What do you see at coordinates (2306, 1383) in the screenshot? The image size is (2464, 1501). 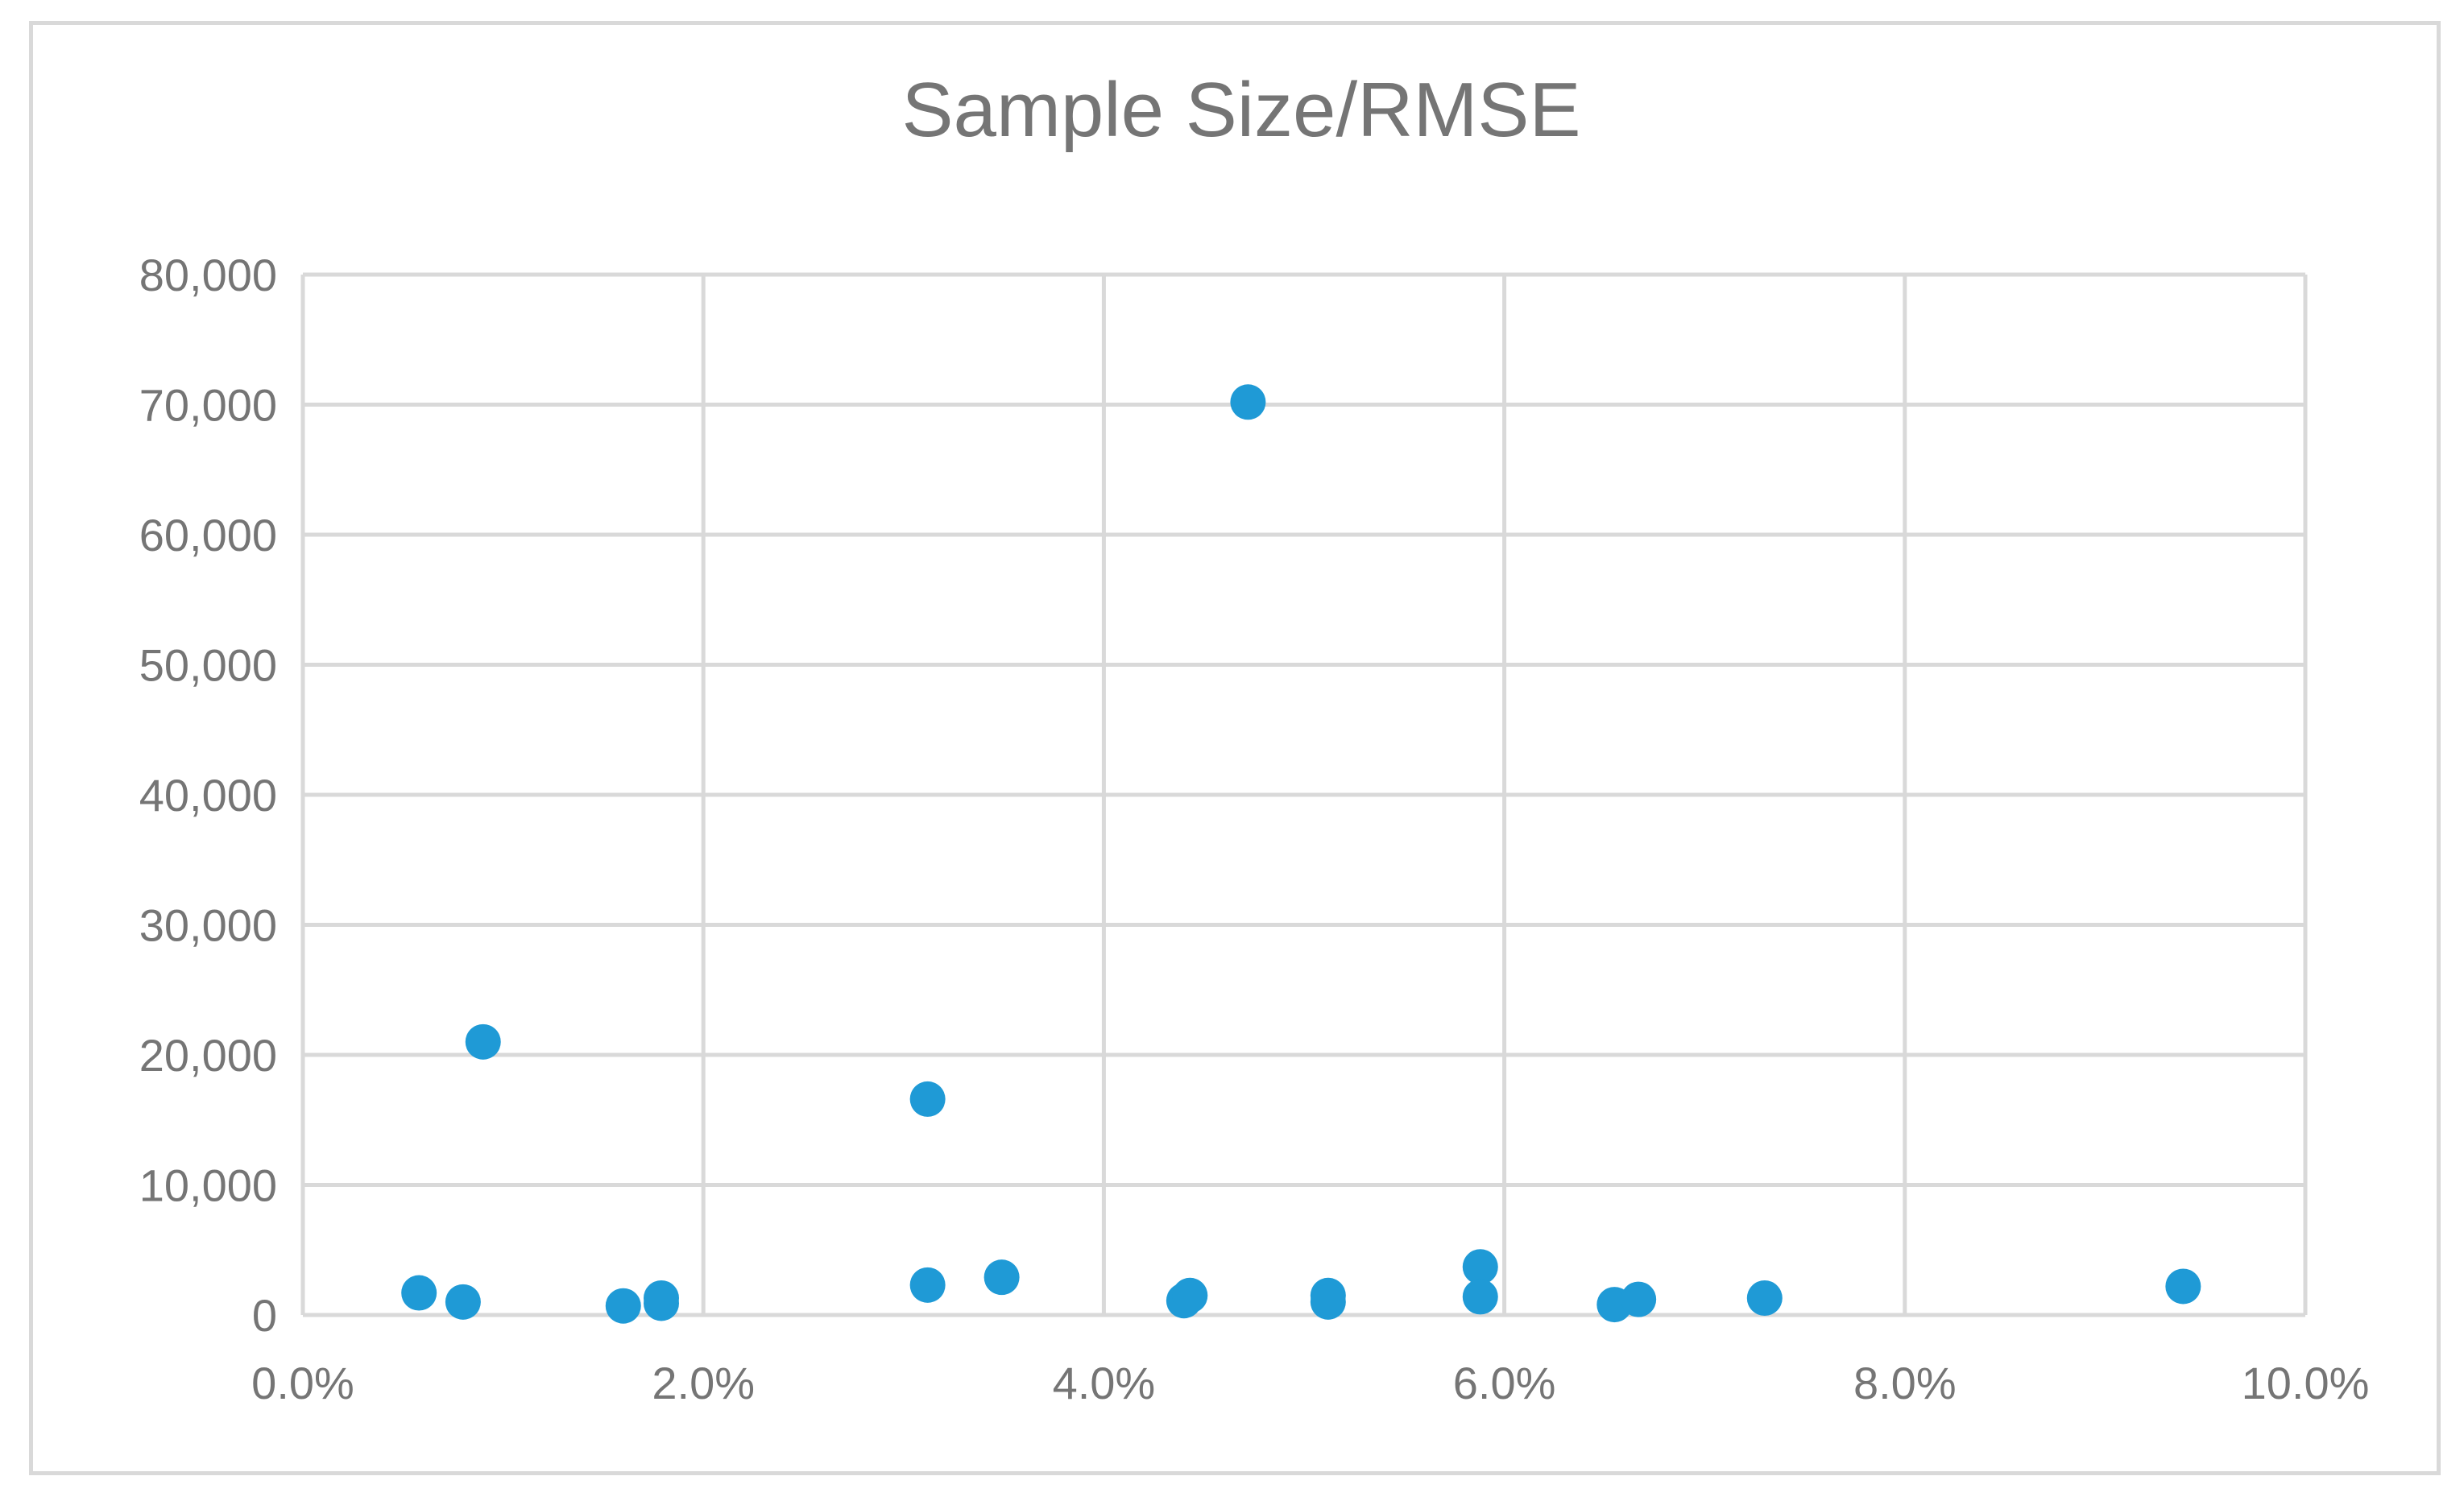 I see `x-tick-label: 10.0%` at bounding box center [2306, 1383].